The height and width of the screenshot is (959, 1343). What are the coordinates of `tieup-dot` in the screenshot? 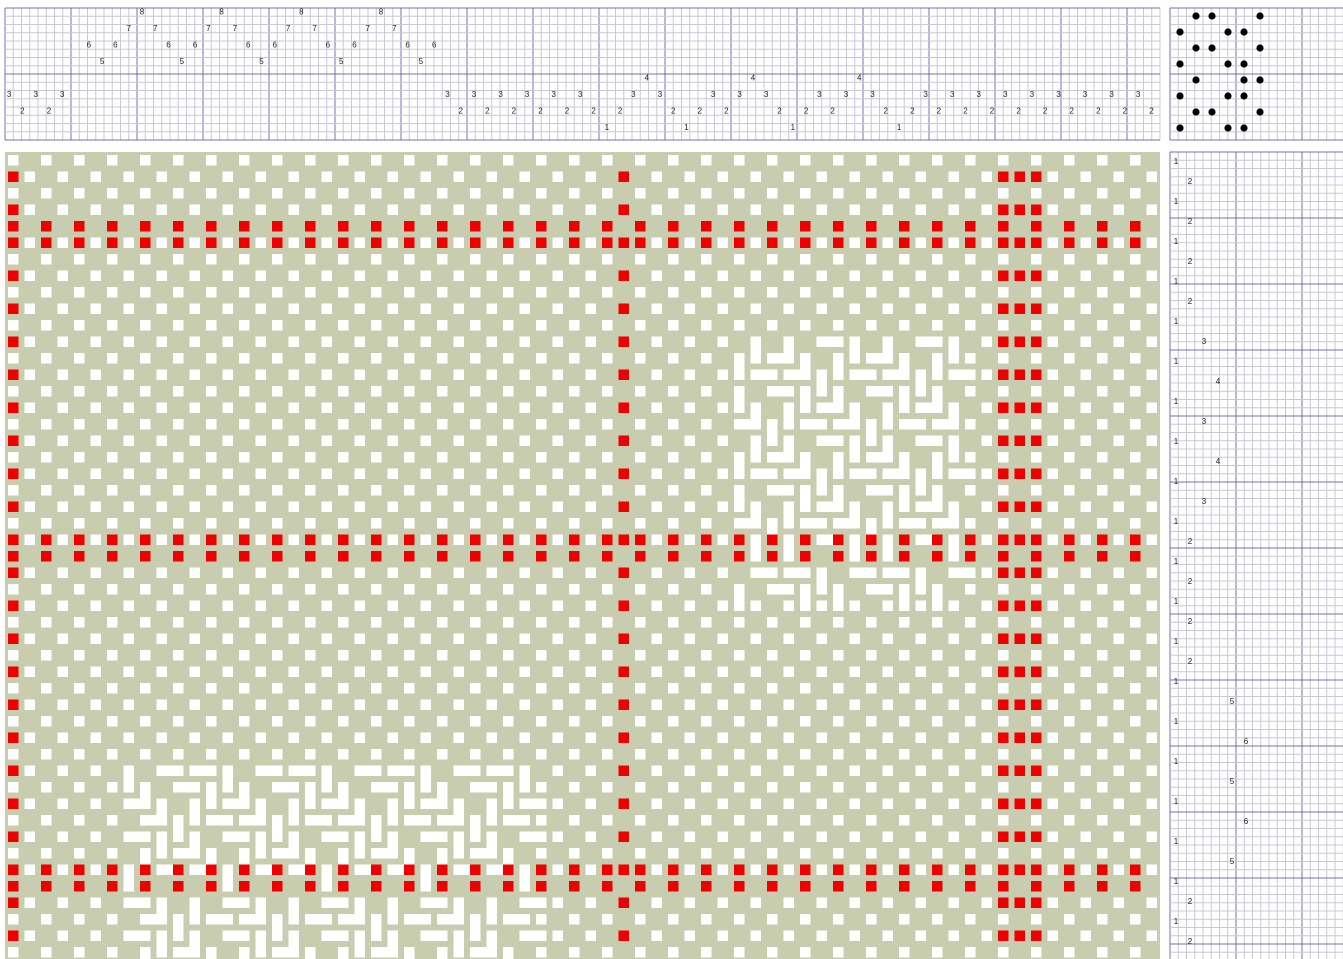 It's located at (1260, 16).